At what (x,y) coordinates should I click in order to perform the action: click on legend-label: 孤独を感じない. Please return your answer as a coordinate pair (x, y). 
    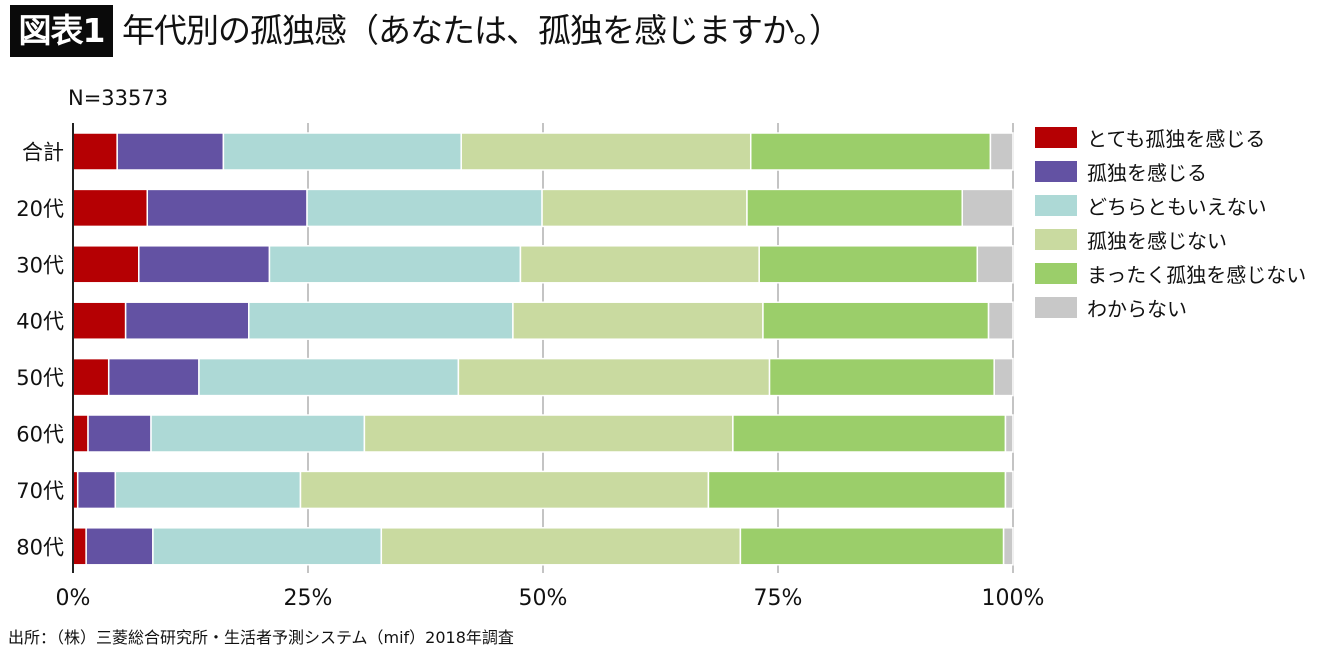
    Looking at the image, I should click on (1157, 240).